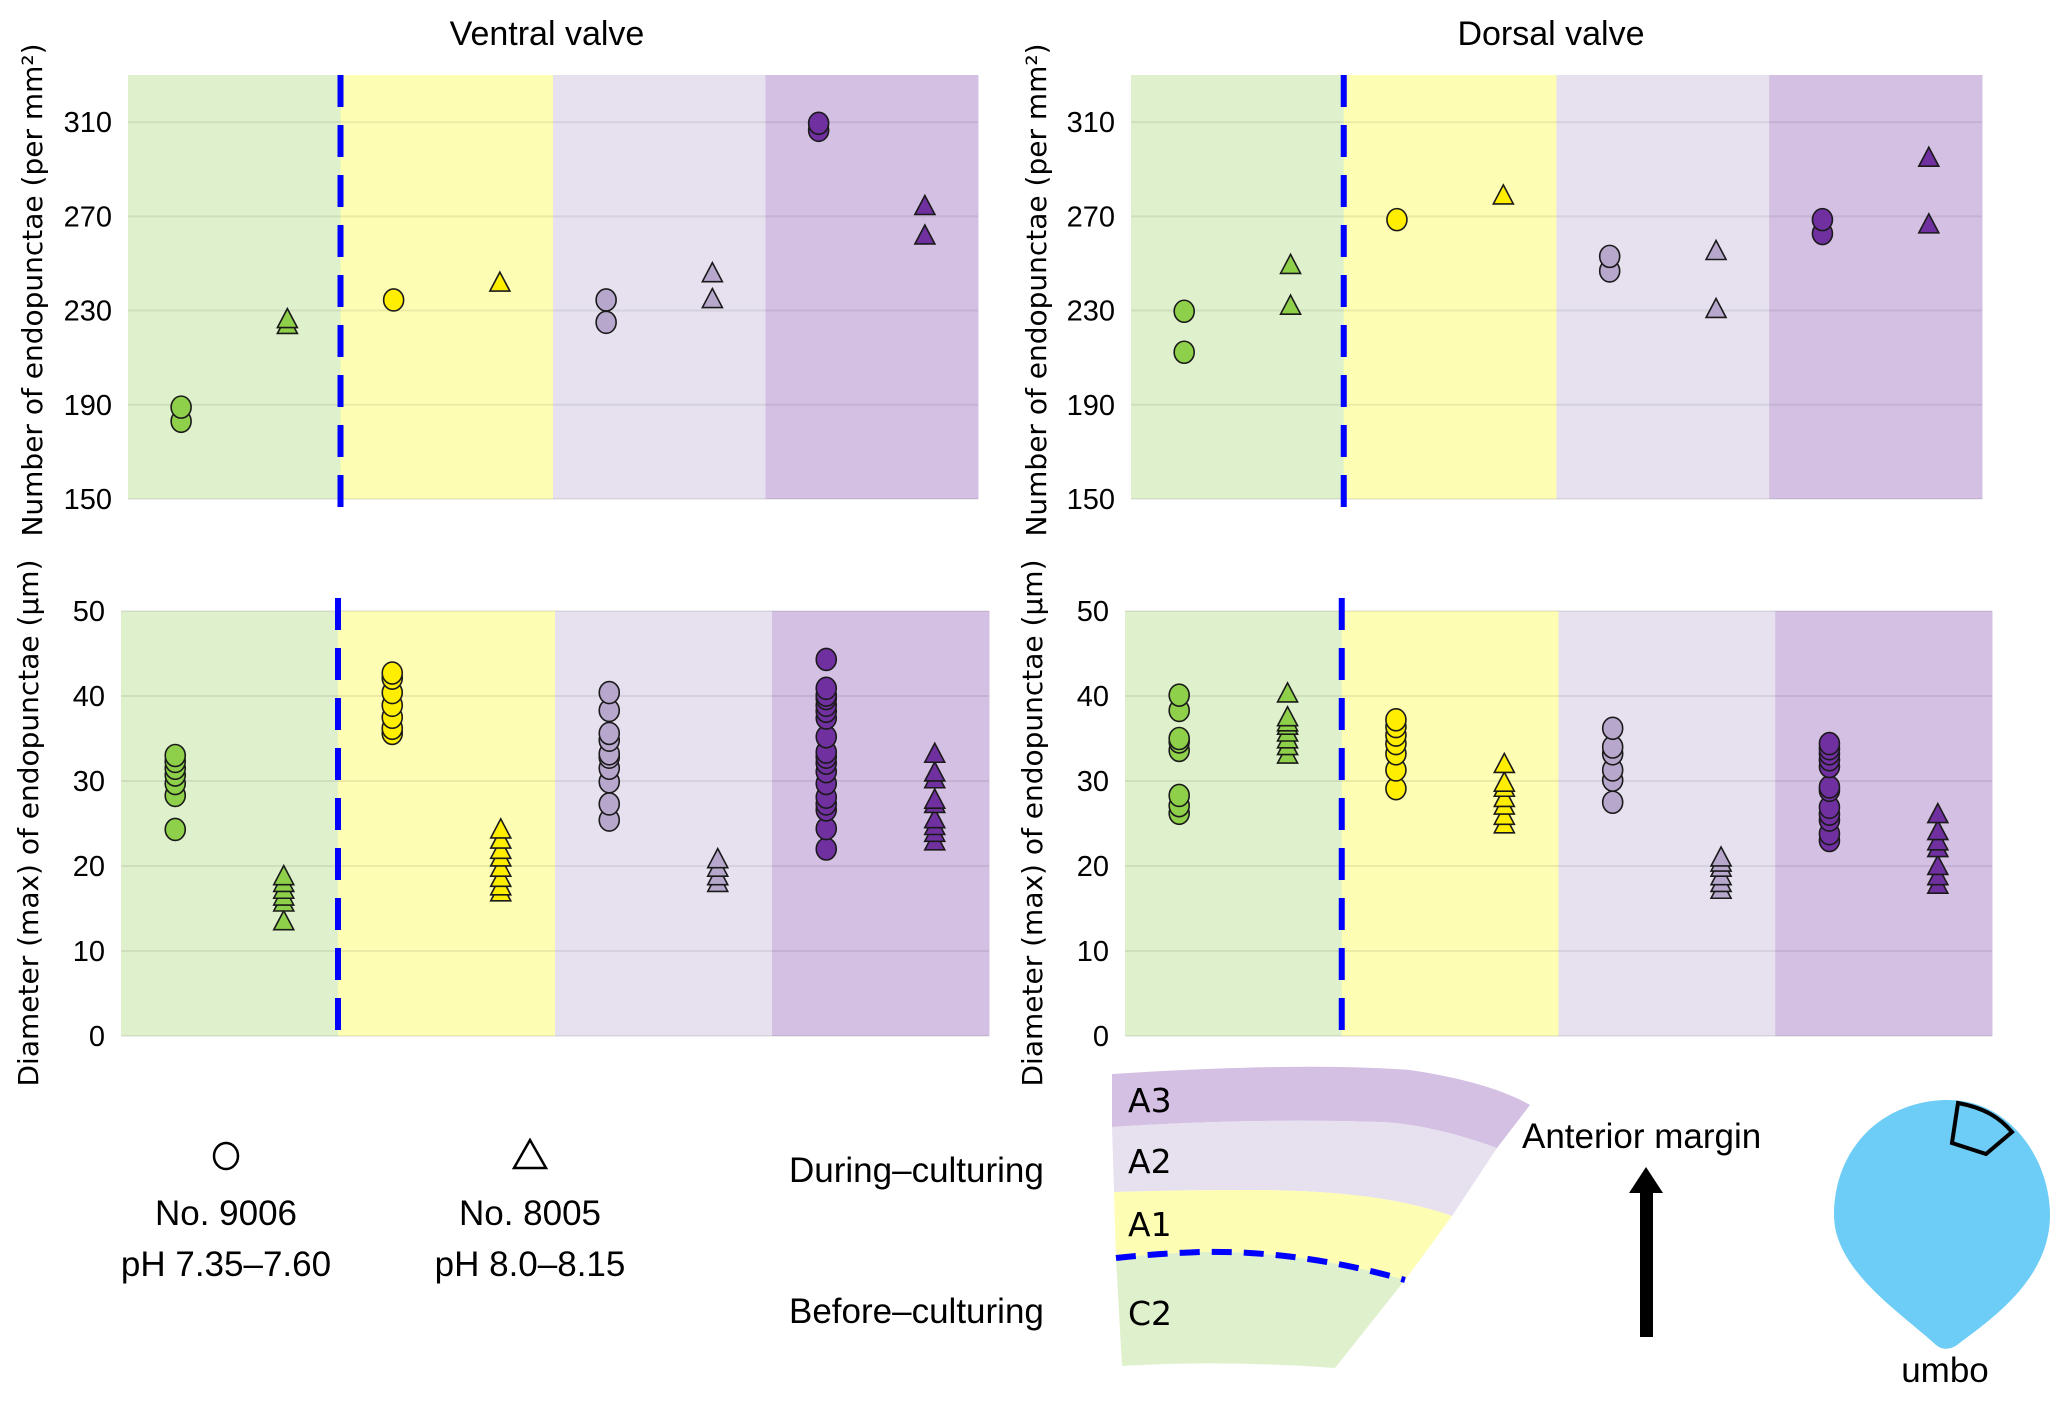 This screenshot has height=1402, width=2067. What do you see at coordinates (88, 500) in the screenshot?
I see `y-tick-label: 150` at bounding box center [88, 500].